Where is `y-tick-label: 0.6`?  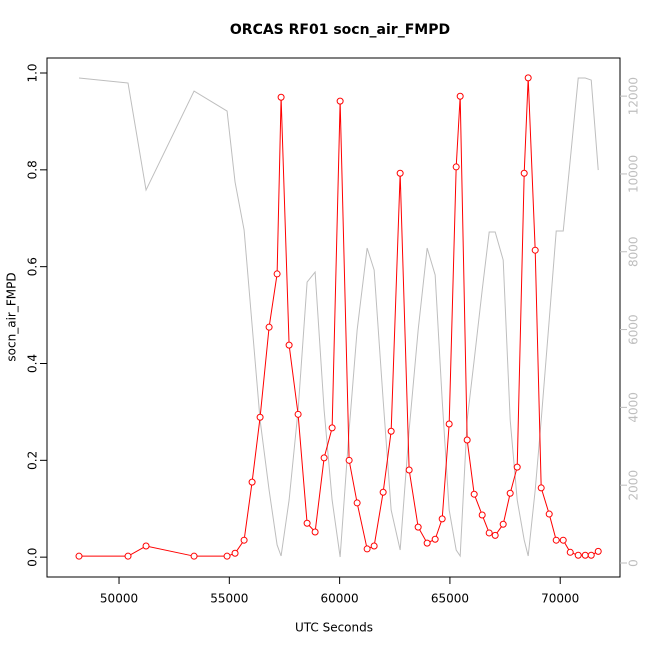 y-tick-label: 0.6 is located at coordinates (33, 266).